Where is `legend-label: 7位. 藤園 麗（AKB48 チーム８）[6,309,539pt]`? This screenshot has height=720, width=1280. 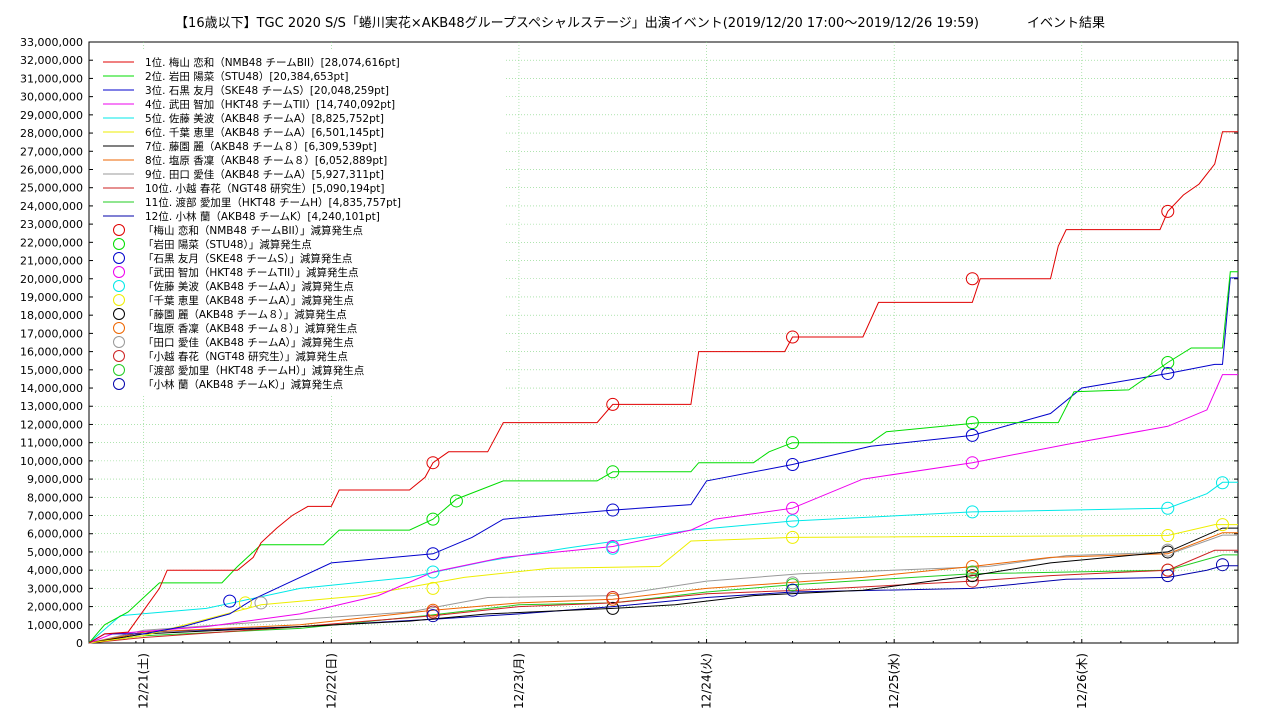
legend-label: 7位. 藤園 麗（AKB48 チーム８）[6,309,539pt] is located at coordinates (261, 146).